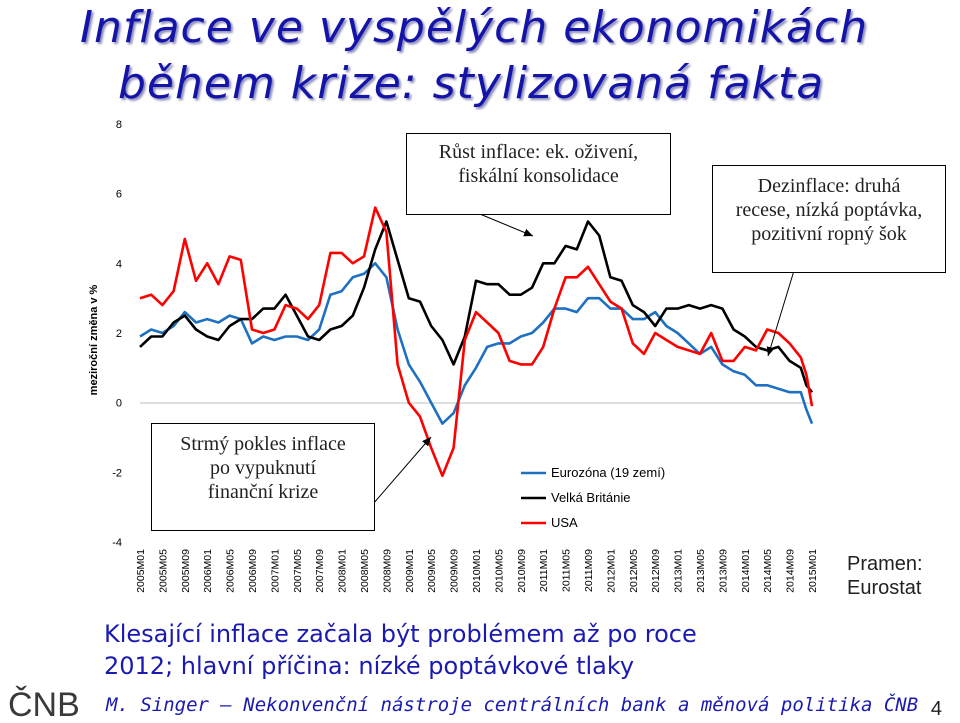  I want to click on x-tick-label: 2015M01, so click(813, 571).